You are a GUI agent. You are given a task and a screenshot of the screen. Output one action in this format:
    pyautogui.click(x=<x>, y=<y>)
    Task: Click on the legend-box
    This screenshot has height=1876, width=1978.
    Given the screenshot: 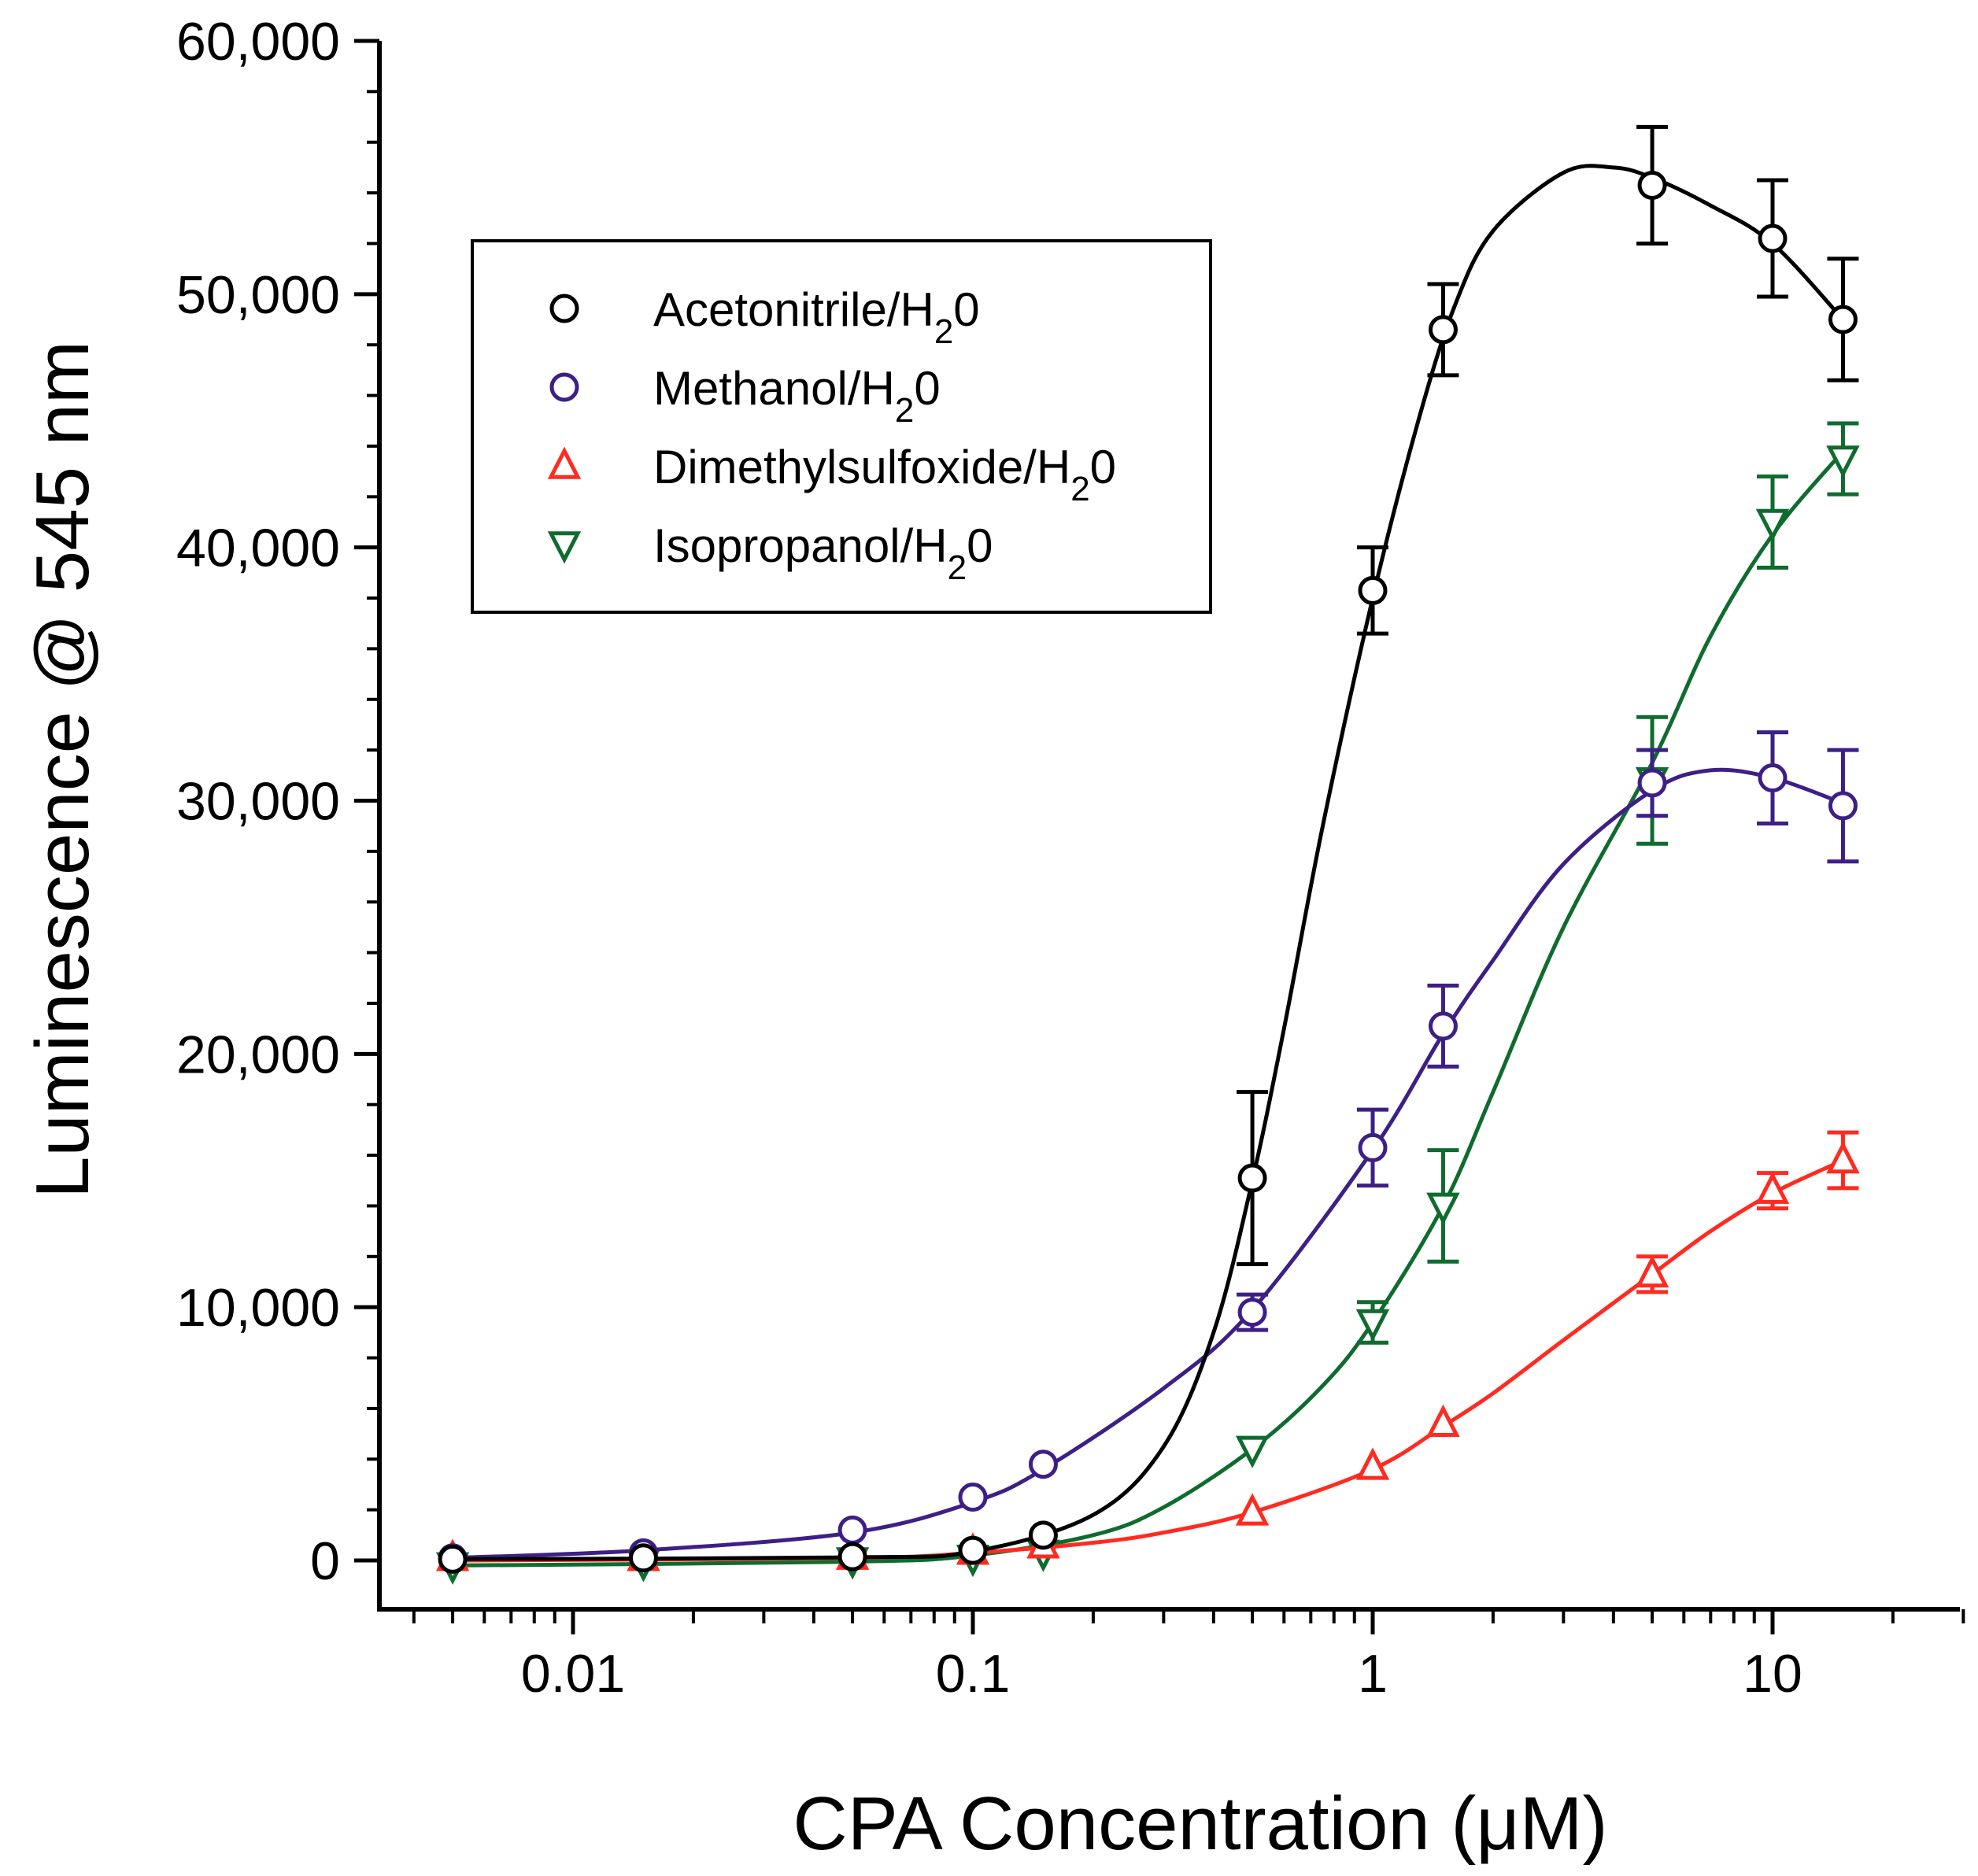 What is the action you would take?
    pyautogui.click(x=841, y=426)
    